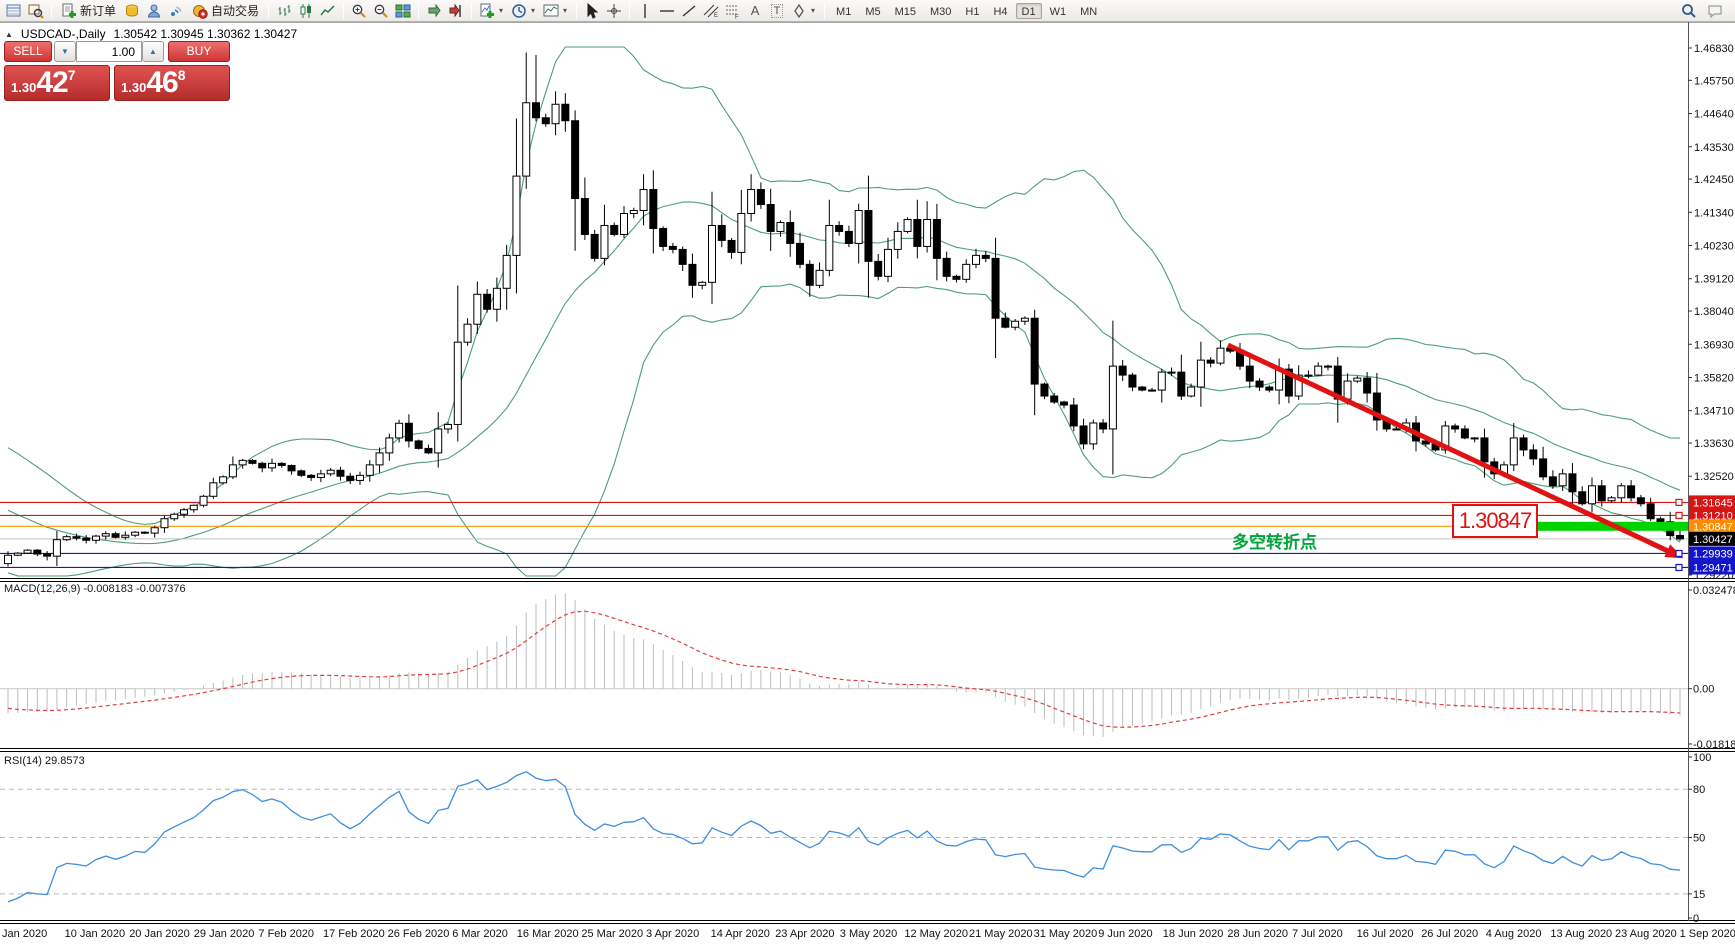 Image resolution: width=1735 pixels, height=946 pixels. Describe the element at coordinates (306, 11) in the screenshot. I see `candlestick-mode-icon` at that location.